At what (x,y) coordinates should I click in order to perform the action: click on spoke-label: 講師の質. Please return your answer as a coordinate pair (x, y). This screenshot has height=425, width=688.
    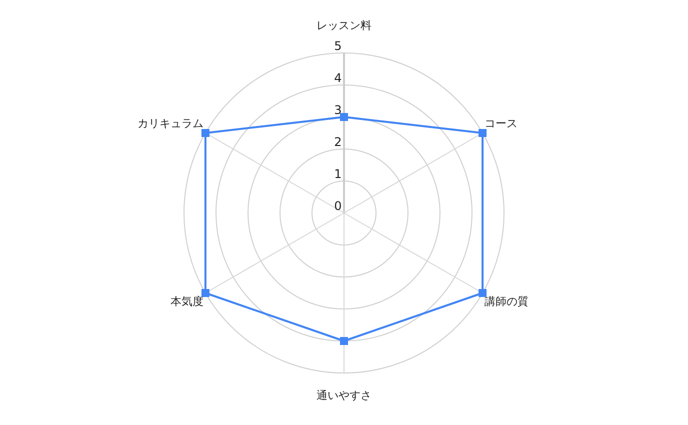
    Looking at the image, I should click on (506, 301).